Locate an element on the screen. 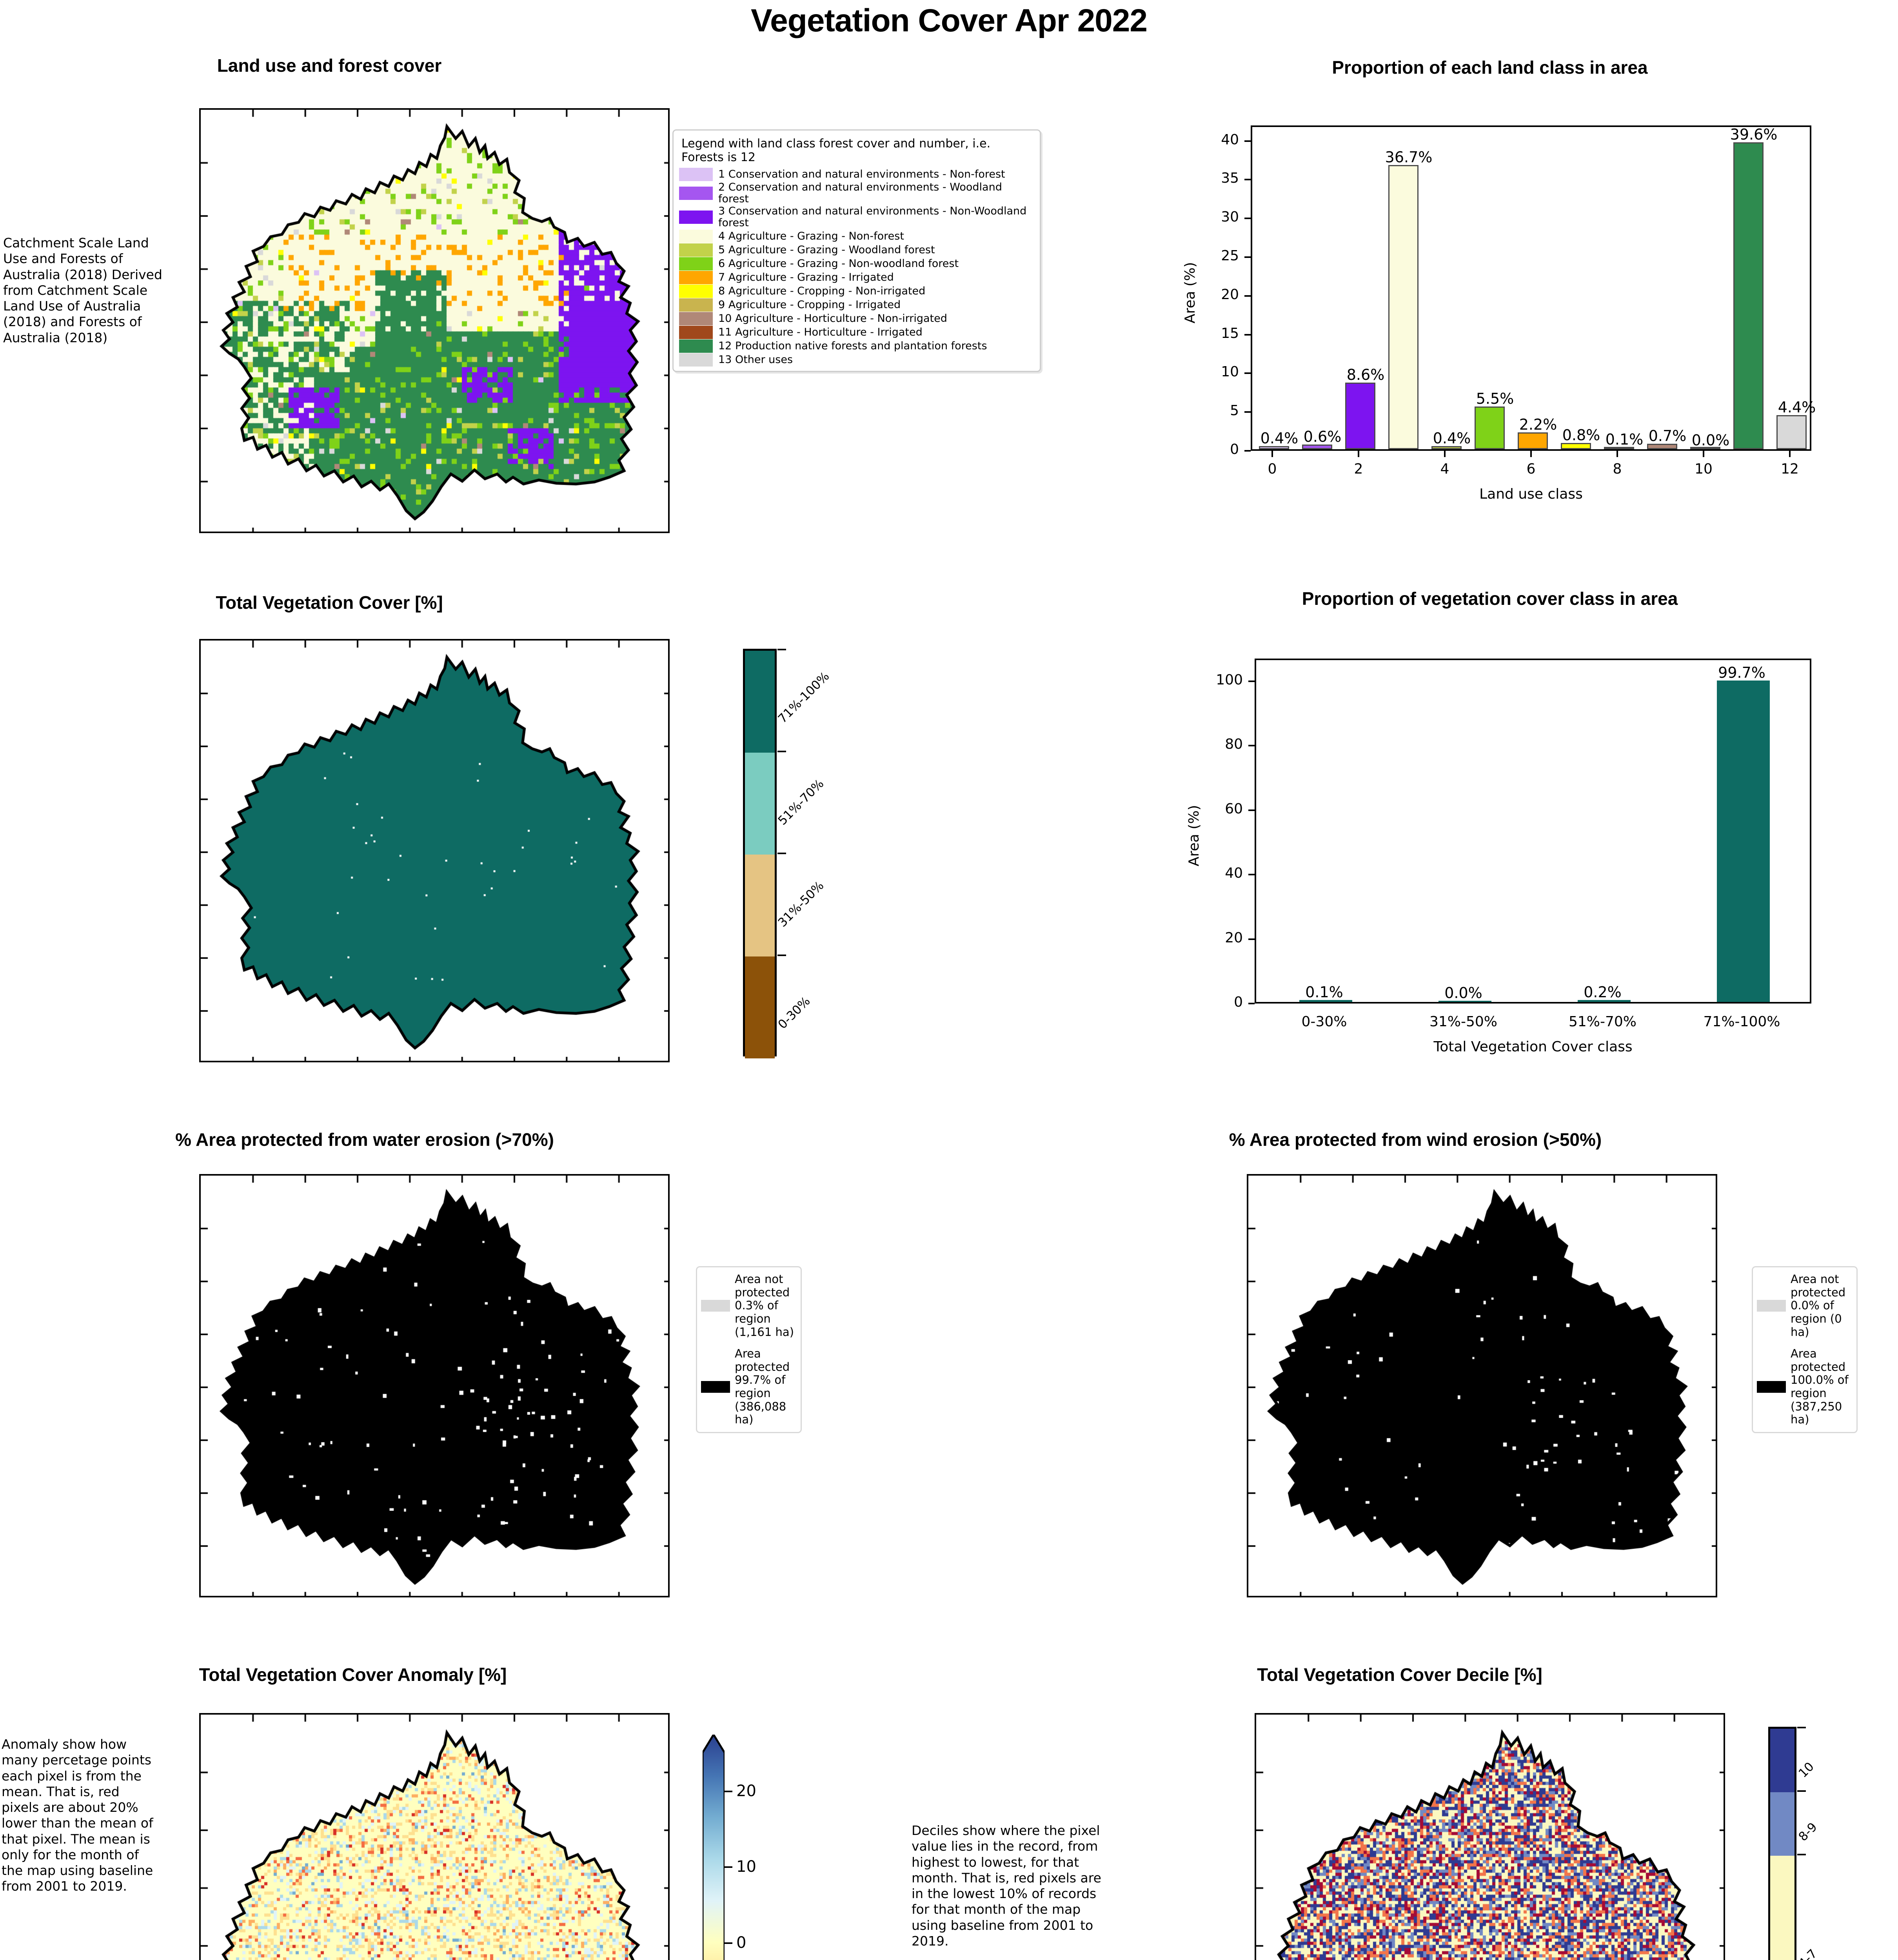  bar-value-label: 8.6% is located at coordinates (1365, 375).